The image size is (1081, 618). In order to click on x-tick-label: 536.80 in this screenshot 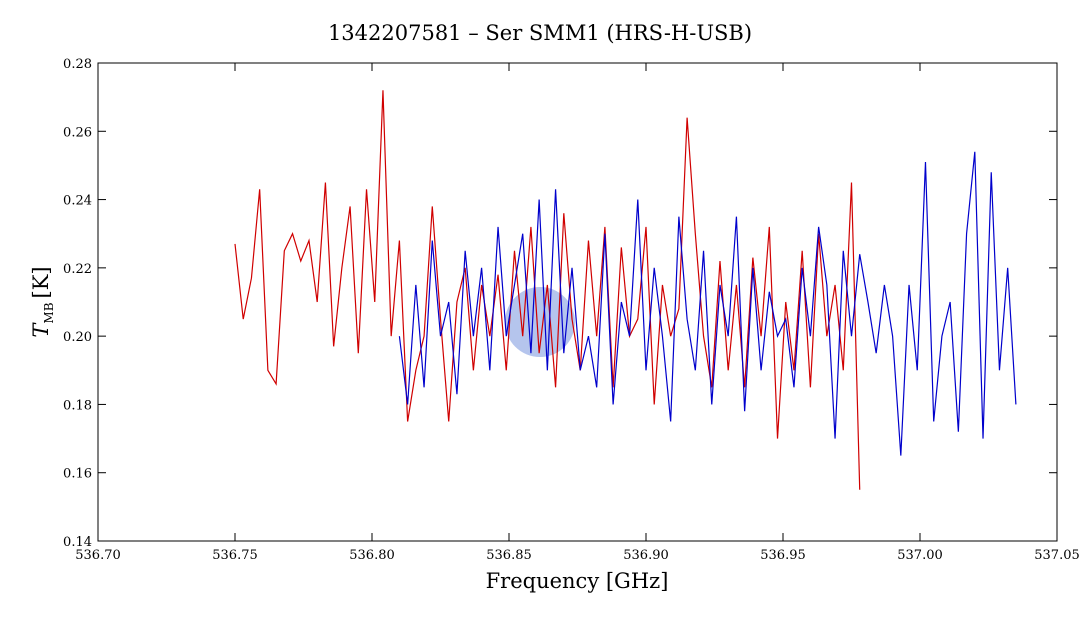, I will do `click(372, 555)`.